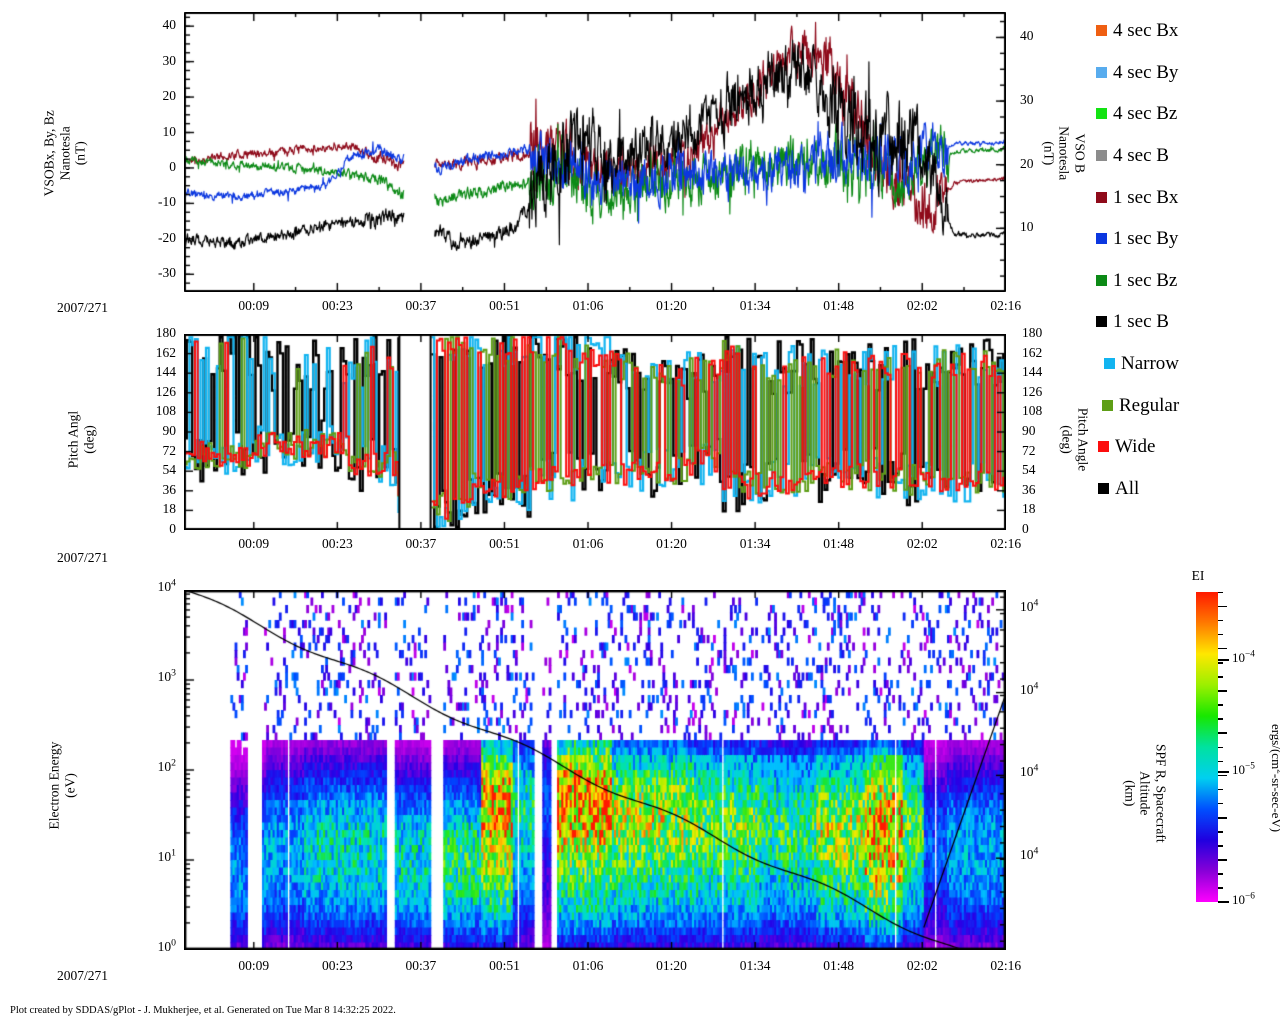 Image resolution: width=1280 pixels, height=1024 pixels. Describe the element at coordinates (83, 557) in the screenshot. I see `panel2-date-label: 2007/271` at that location.